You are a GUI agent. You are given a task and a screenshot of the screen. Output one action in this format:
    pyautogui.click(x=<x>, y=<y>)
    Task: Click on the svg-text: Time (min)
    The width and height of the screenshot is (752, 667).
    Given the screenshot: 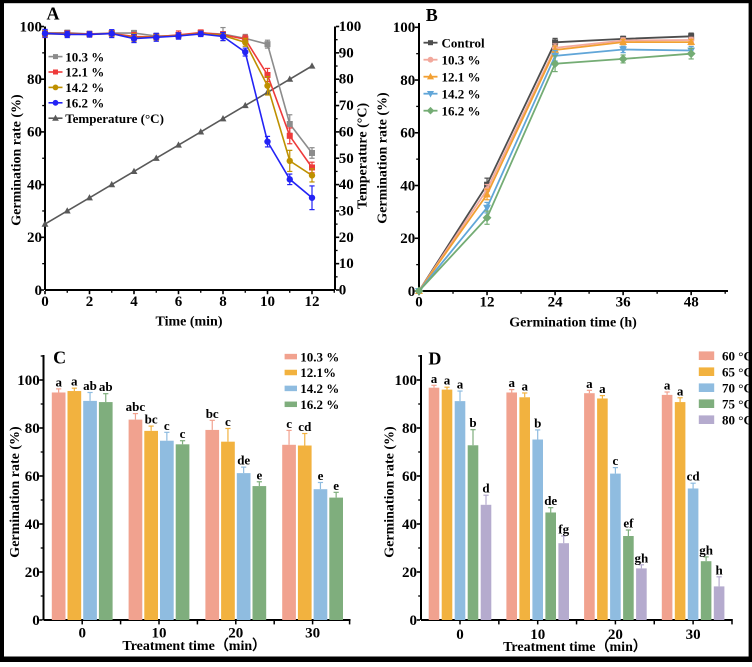 What is the action you would take?
    pyautogui.click(x=188, y=322)
    